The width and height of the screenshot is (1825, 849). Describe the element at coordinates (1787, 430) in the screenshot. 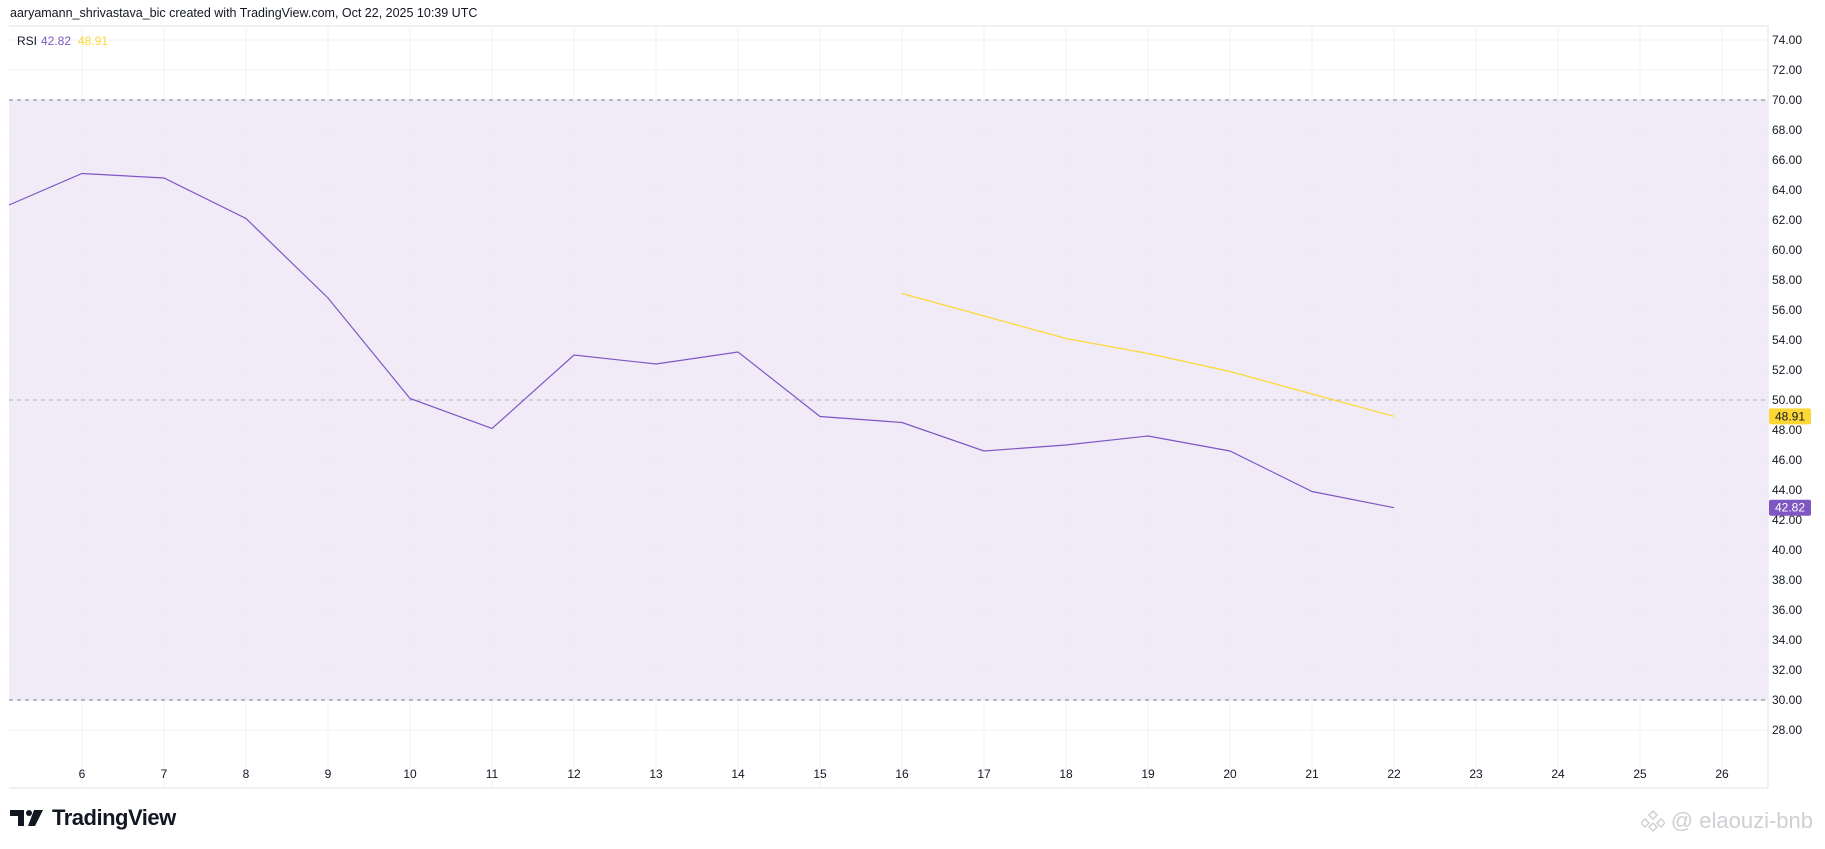

I see `y-tick-label: 48.00` at that location.